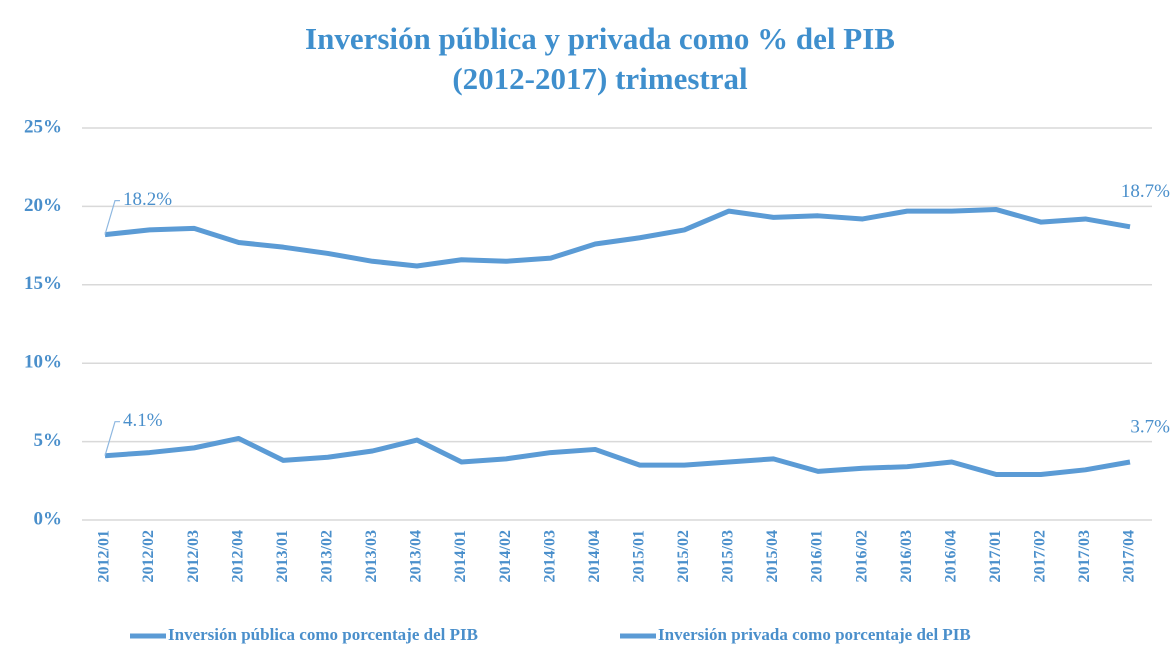 The width and height of the screenshot is (1173, 666). What do you see at coordinates (638, 556) in the screenshot?
I see `x-tick-label: 2015/01` at bounding box center [638, 556].